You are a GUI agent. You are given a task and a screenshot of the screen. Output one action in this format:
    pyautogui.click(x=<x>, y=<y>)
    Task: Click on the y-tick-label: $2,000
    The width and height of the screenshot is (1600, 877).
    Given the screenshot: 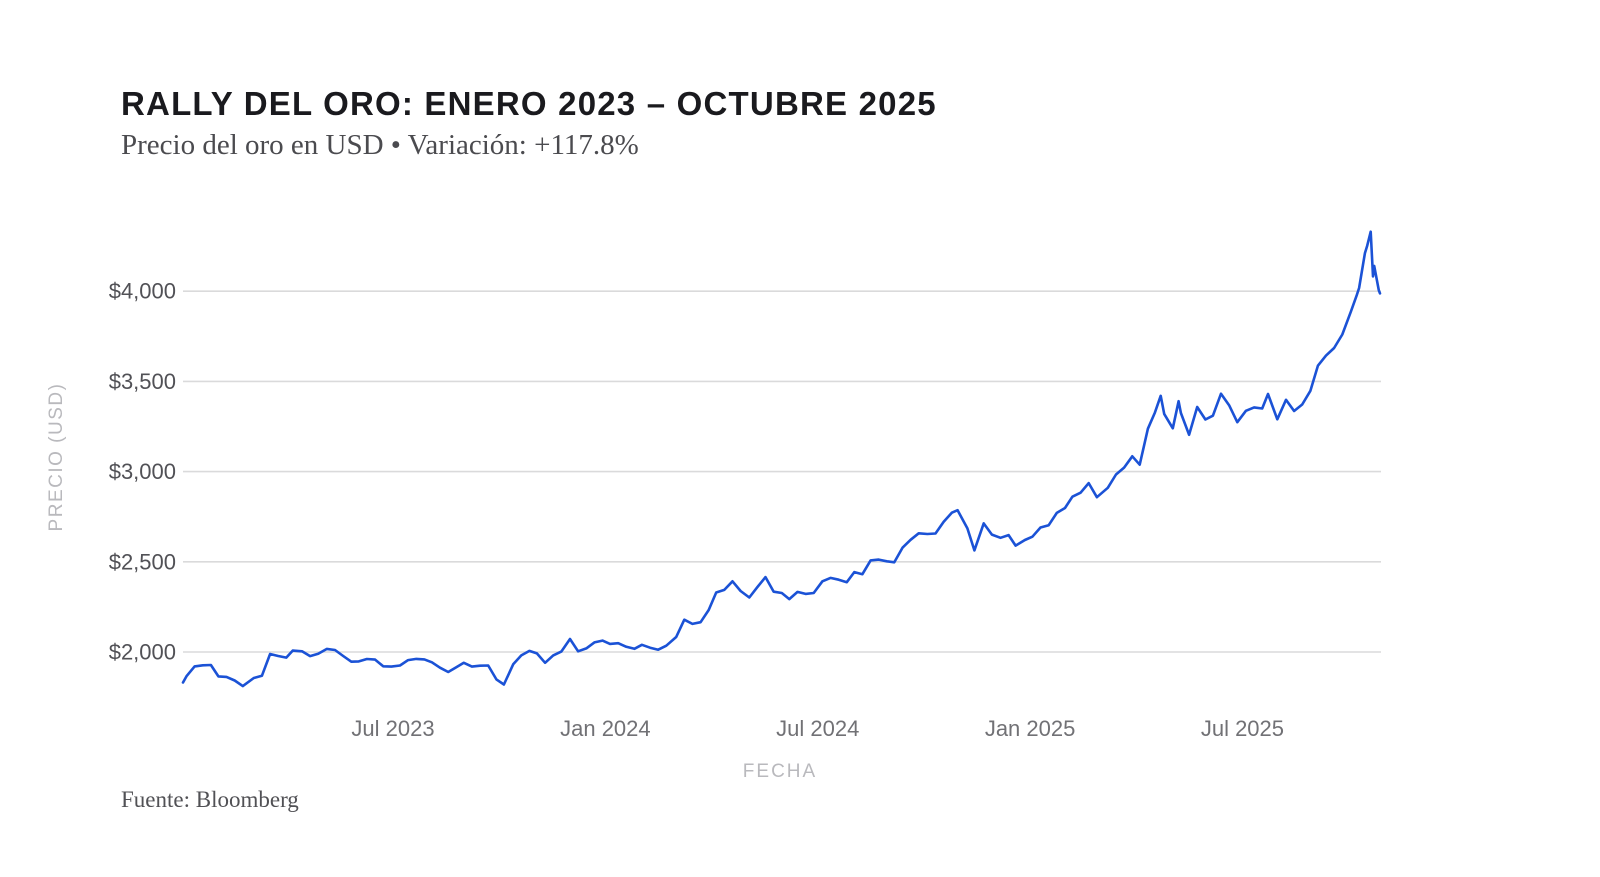 What is the action you would take?
    pyautogui.click(x=142, y=652)
    